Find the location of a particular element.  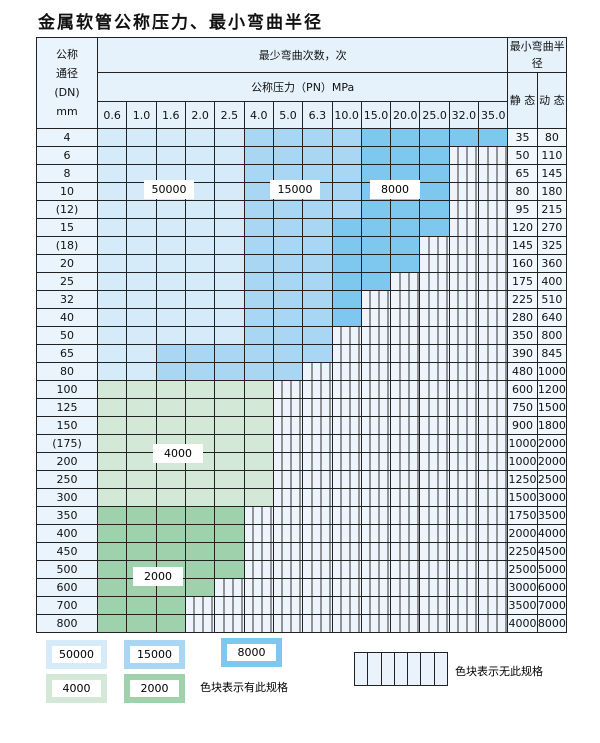

dn-cell: 125 is located at coordinates (67, 407).